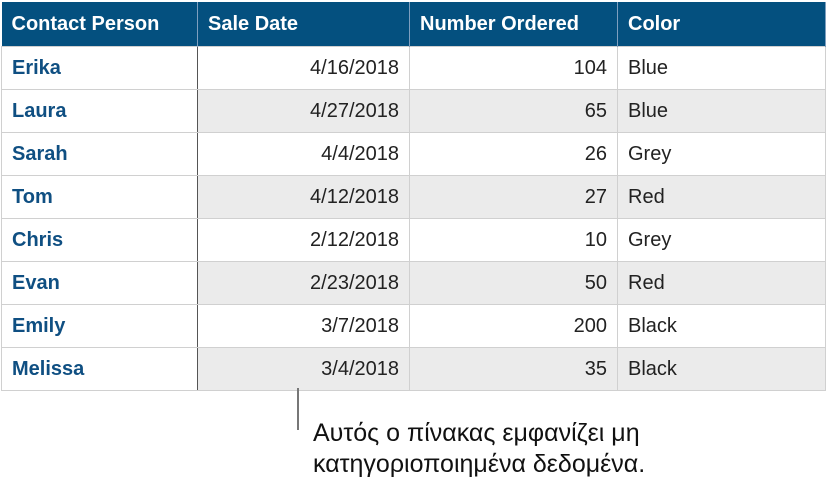  I want to click on cell-contact-person: Evan, so click(99, 283).